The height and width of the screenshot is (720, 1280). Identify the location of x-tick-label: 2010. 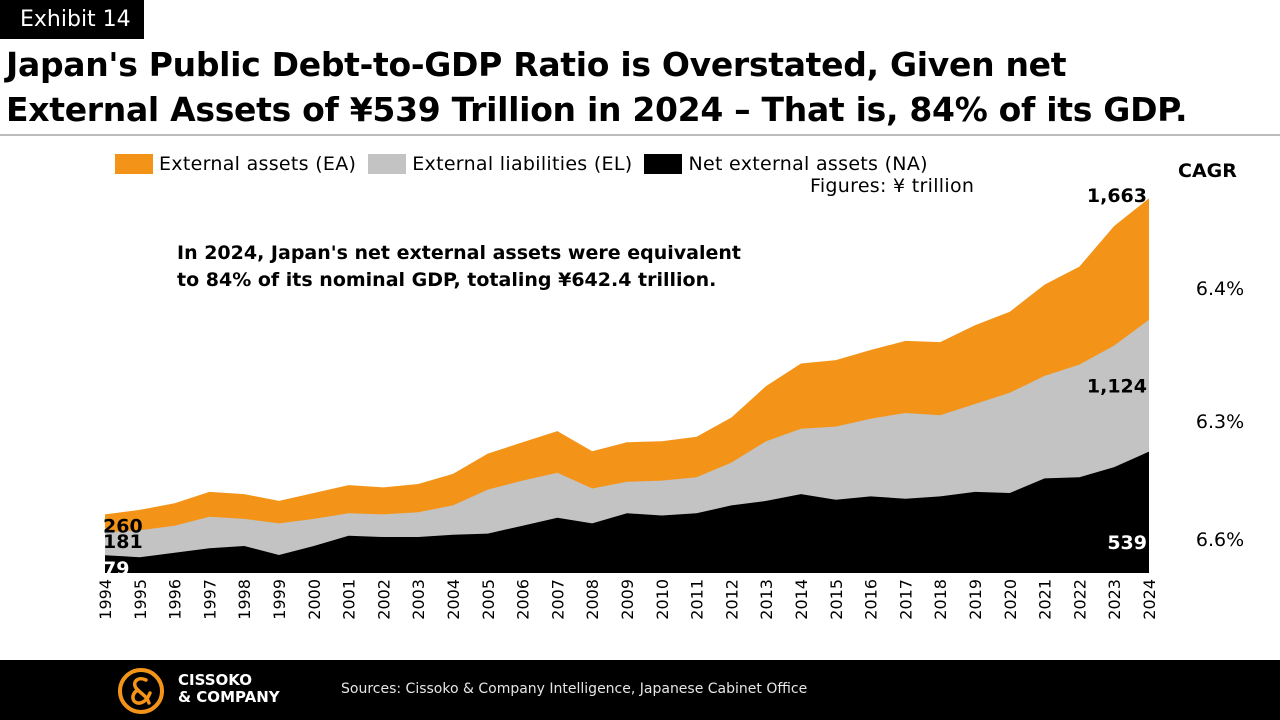
(662, 599).